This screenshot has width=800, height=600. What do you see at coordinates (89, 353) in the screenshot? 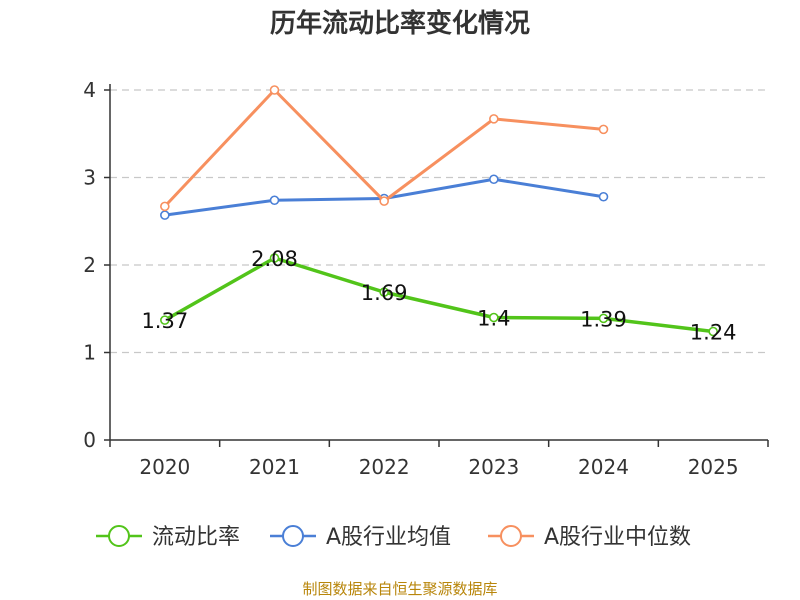
I see `y-tick-label: 1` at bounding box center [89, 353].